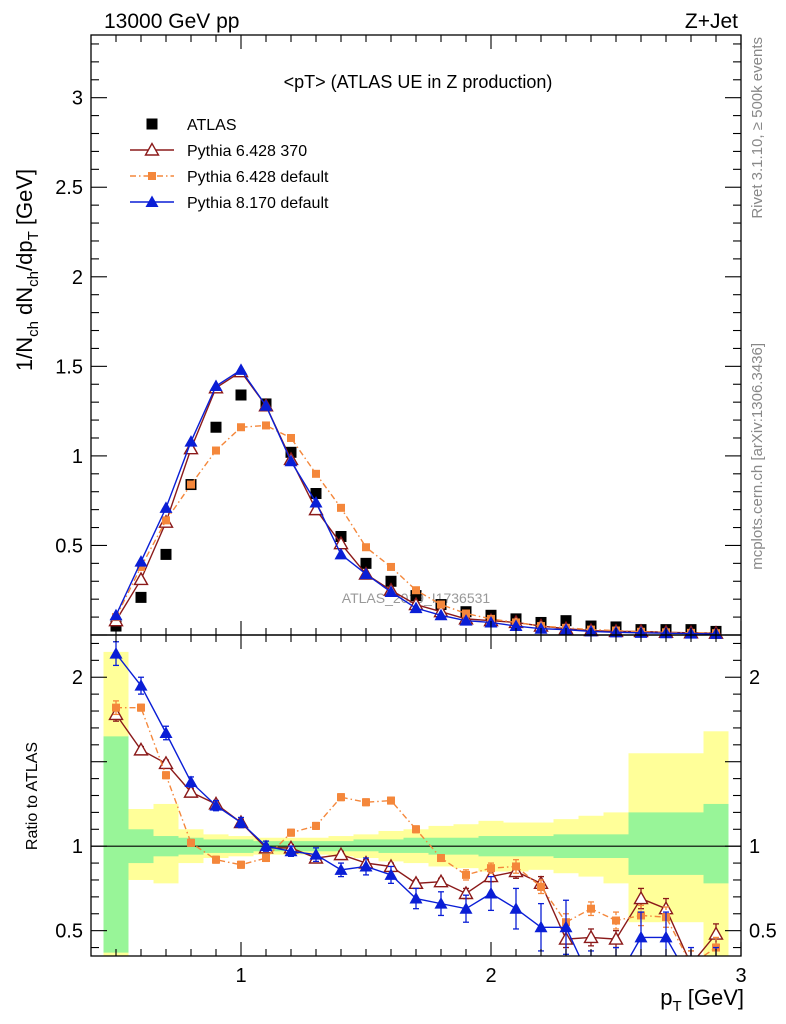  I want to click on main-y-tick-label: 2.5, so click(69, 188).